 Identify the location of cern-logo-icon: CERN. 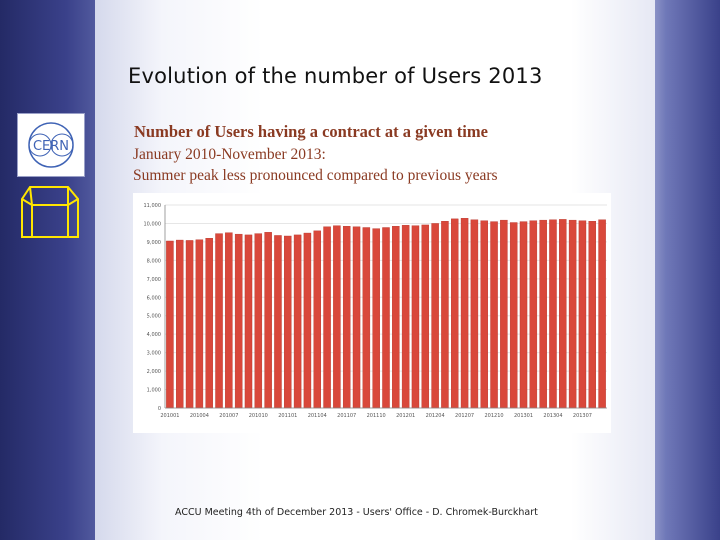
(51, 145).